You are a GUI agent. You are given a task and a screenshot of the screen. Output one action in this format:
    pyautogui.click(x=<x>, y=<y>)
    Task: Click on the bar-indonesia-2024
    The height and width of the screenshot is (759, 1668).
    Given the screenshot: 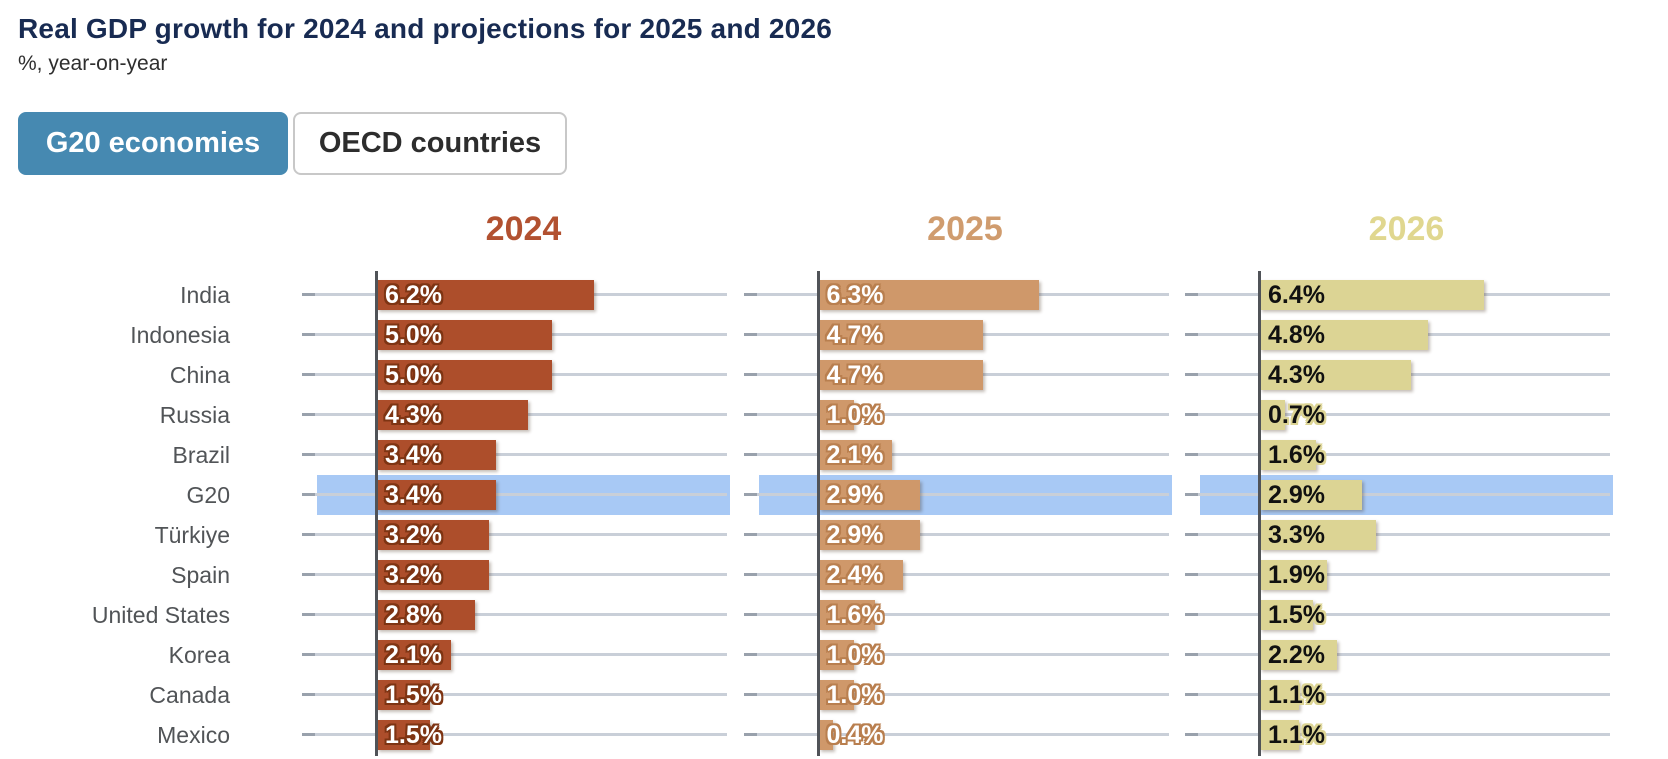 What is the action you would take?
    pyautogui.click(x=464, y=334)
    